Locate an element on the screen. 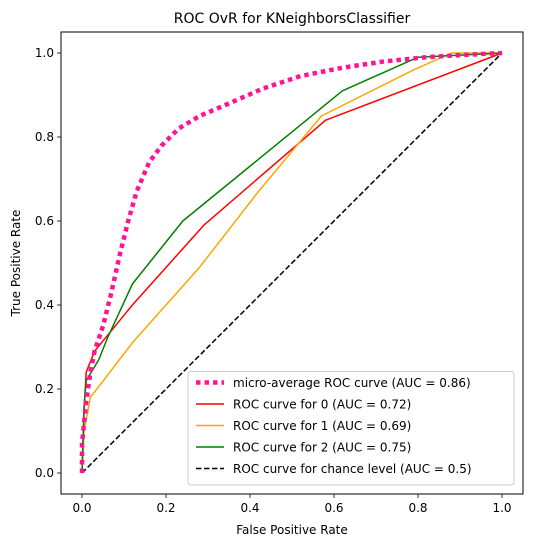  x-tick-label: 0.8 is located at coordinates (417, 508).